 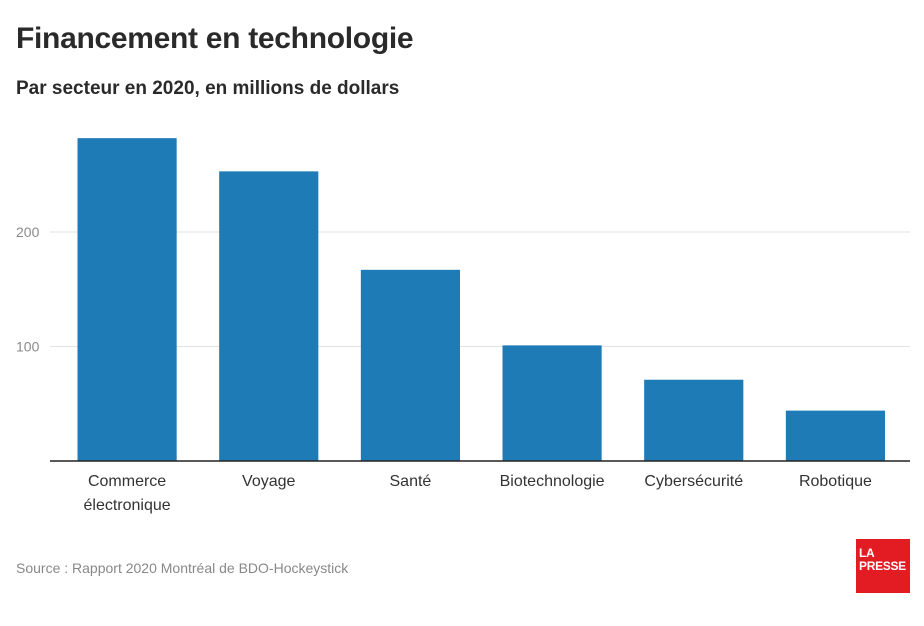 What do you see at coordinates (552, 481) in the screenshot?
I see `x-tick-label-3-0: Biotechnologie` at bounding box center [552, 481].